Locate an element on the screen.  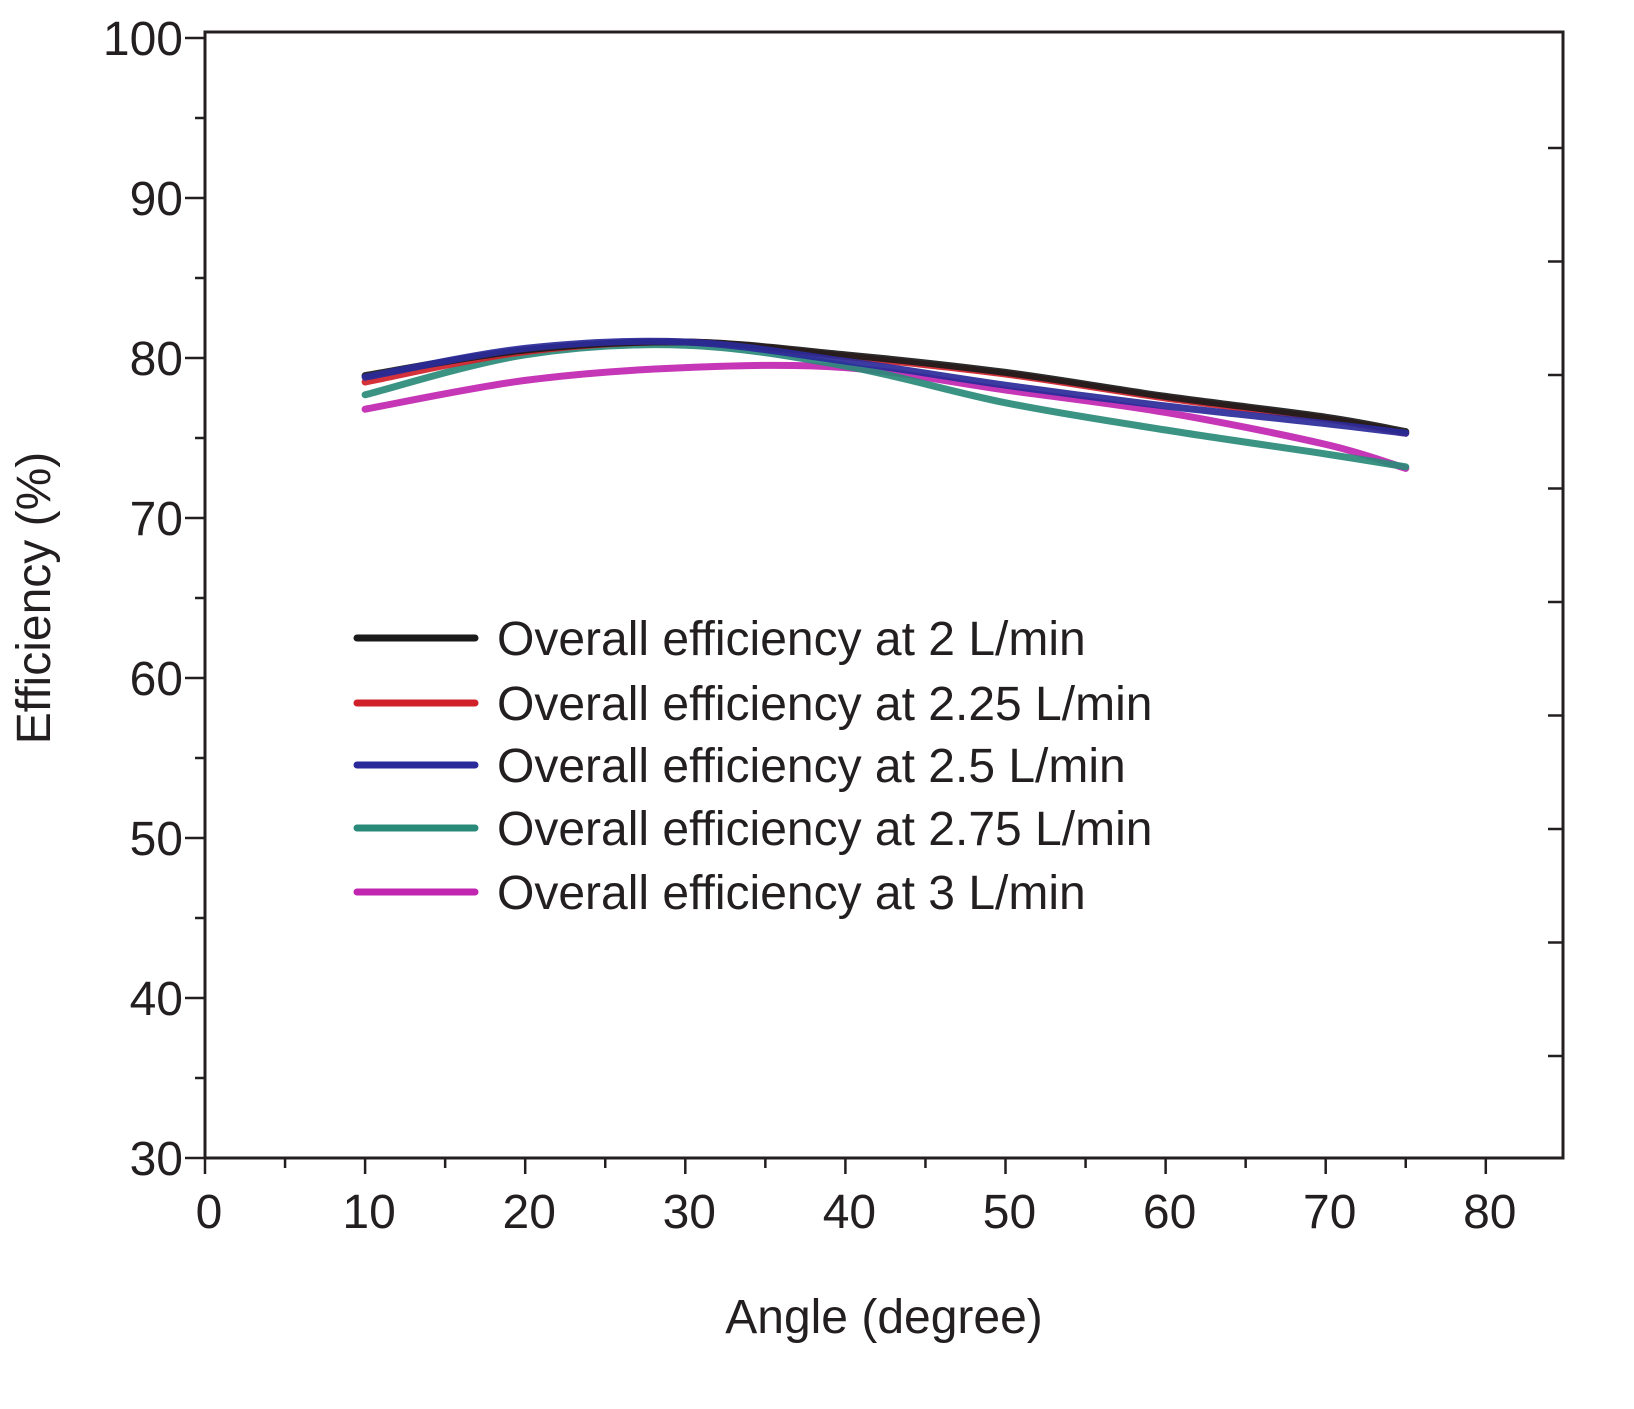
y-tick-label: 60 is located at coordinates (156, 679).